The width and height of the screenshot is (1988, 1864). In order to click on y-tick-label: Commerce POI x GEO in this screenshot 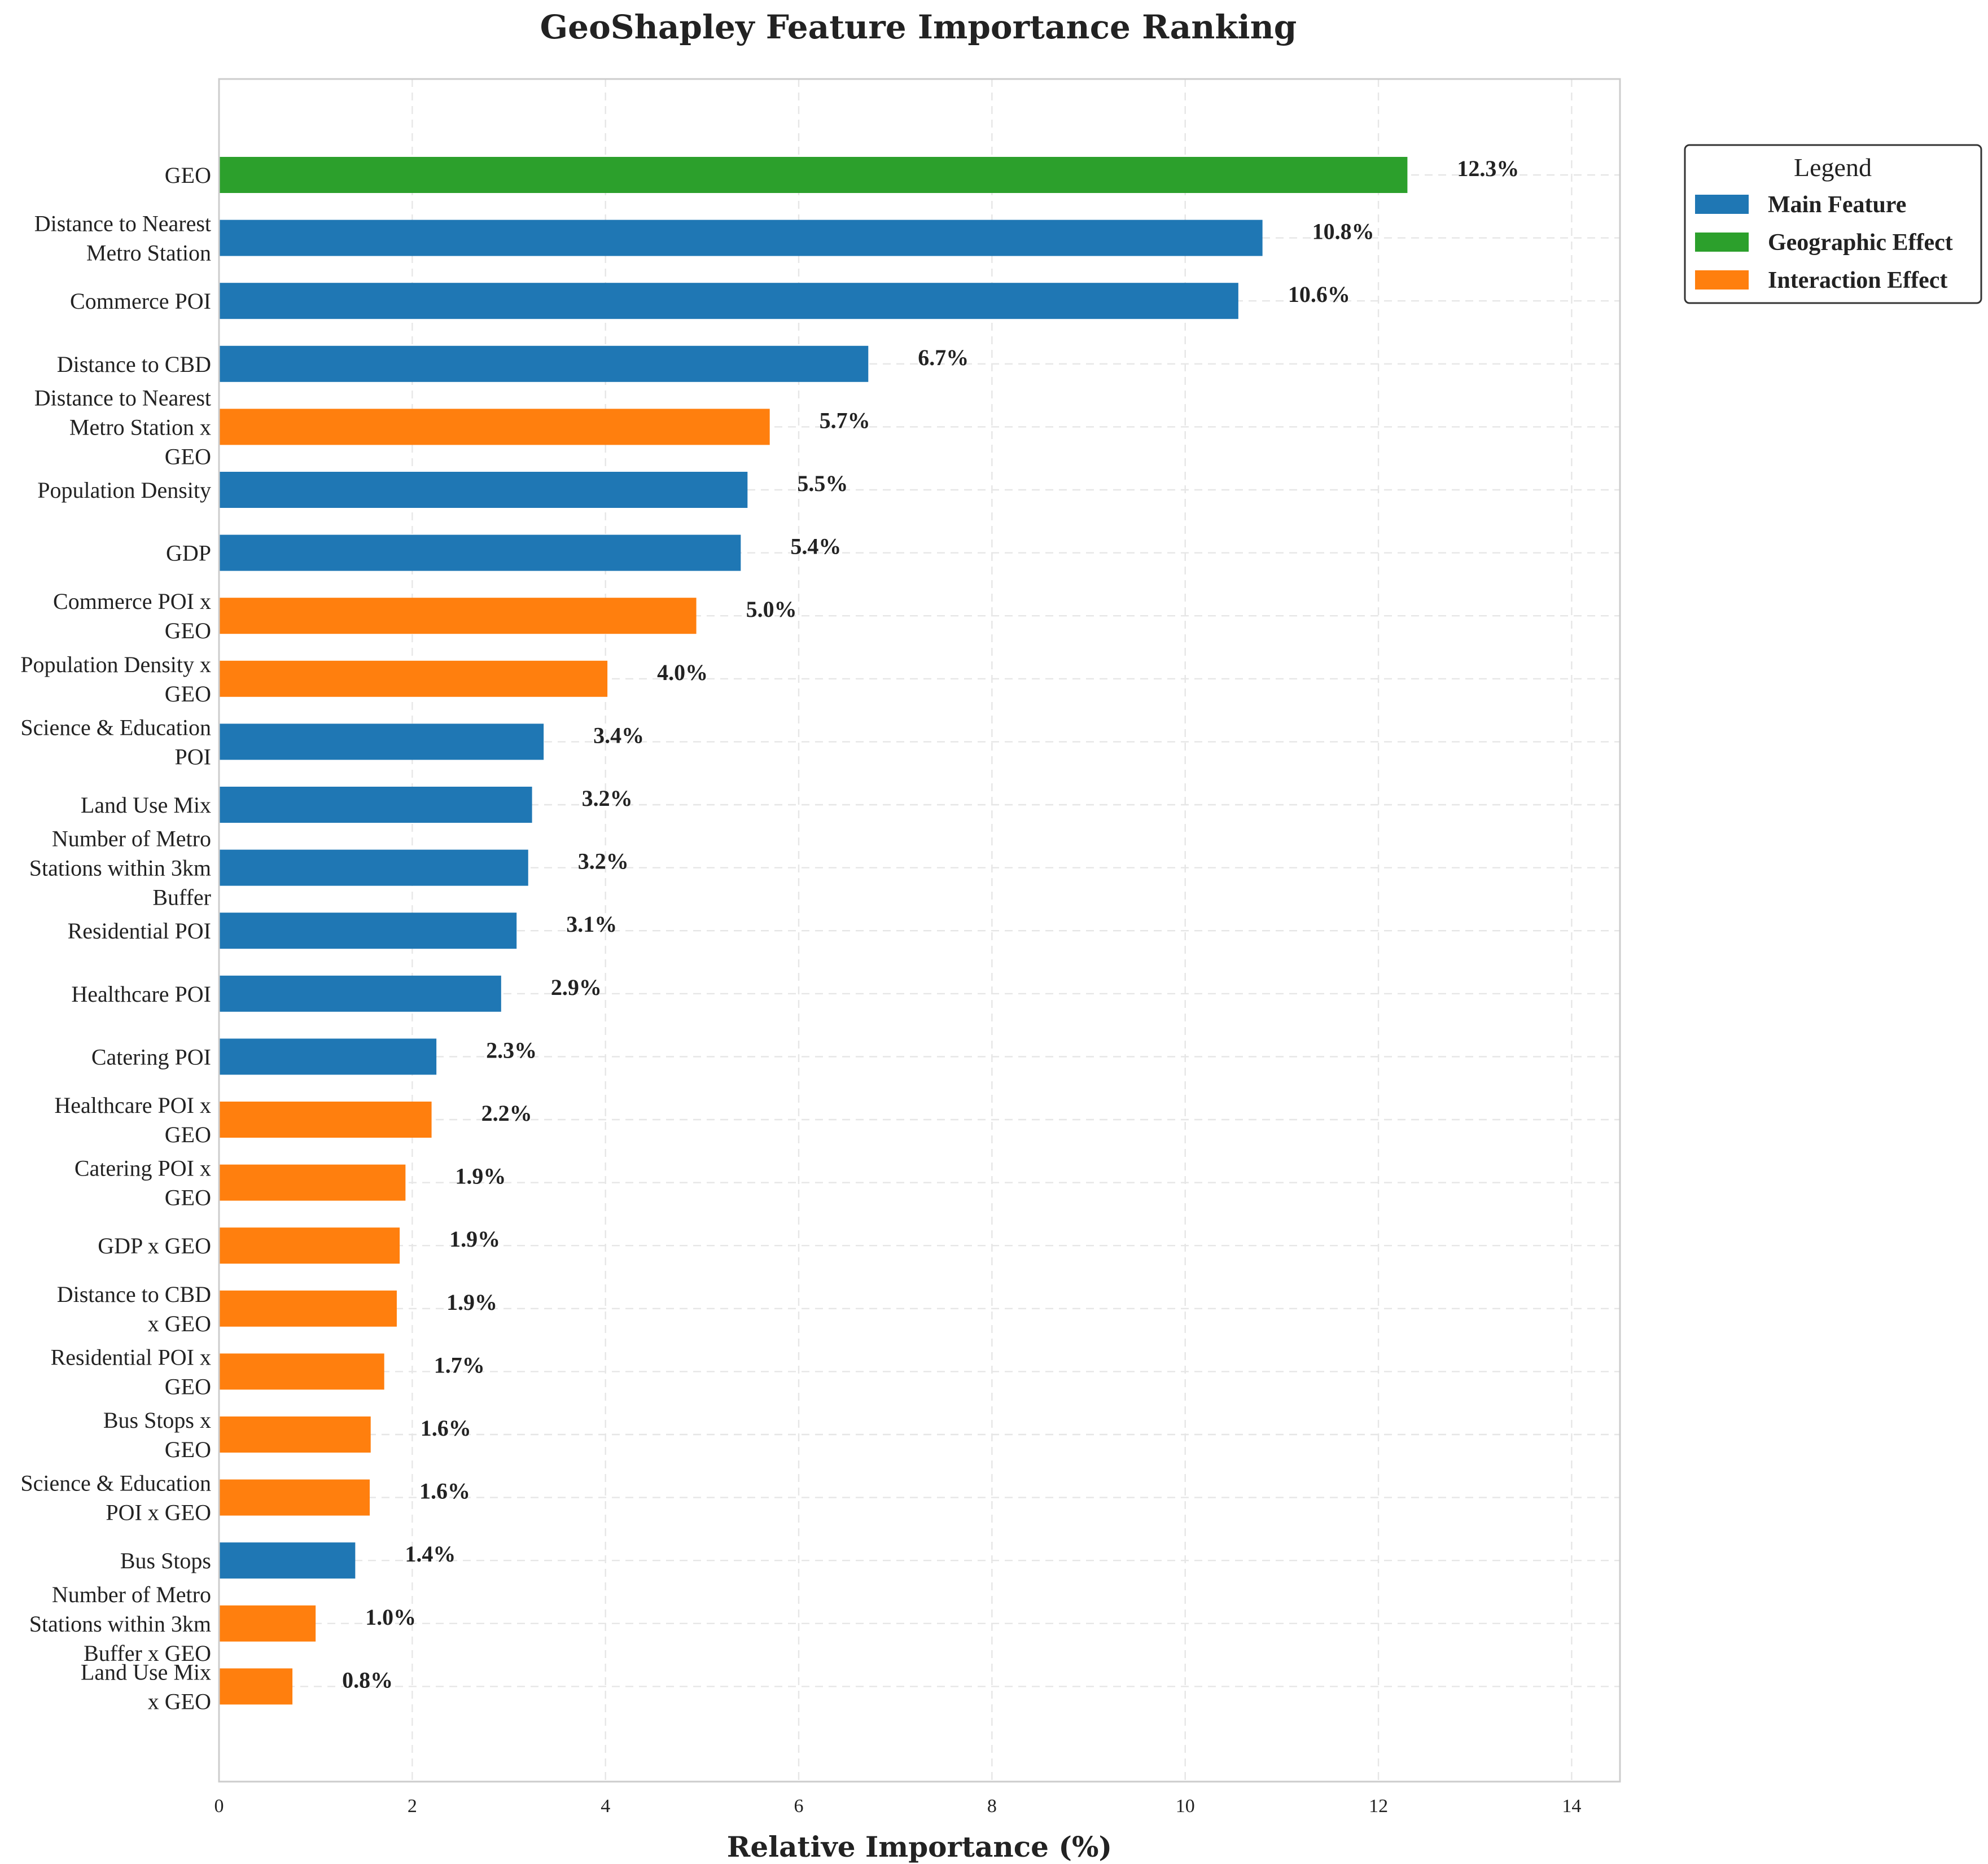, I will do `click(132, 616)`.